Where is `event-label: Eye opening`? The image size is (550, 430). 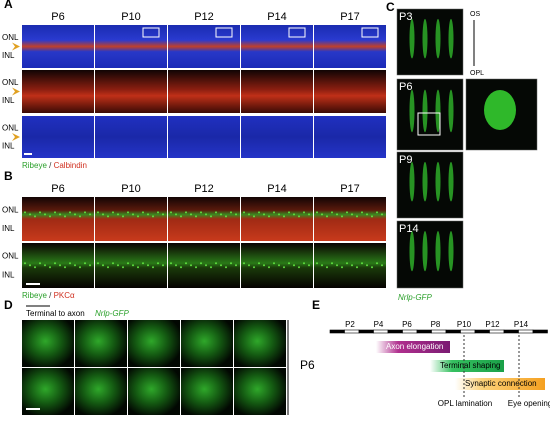
event-label: Eye opening is located at coordinates (529, 403).